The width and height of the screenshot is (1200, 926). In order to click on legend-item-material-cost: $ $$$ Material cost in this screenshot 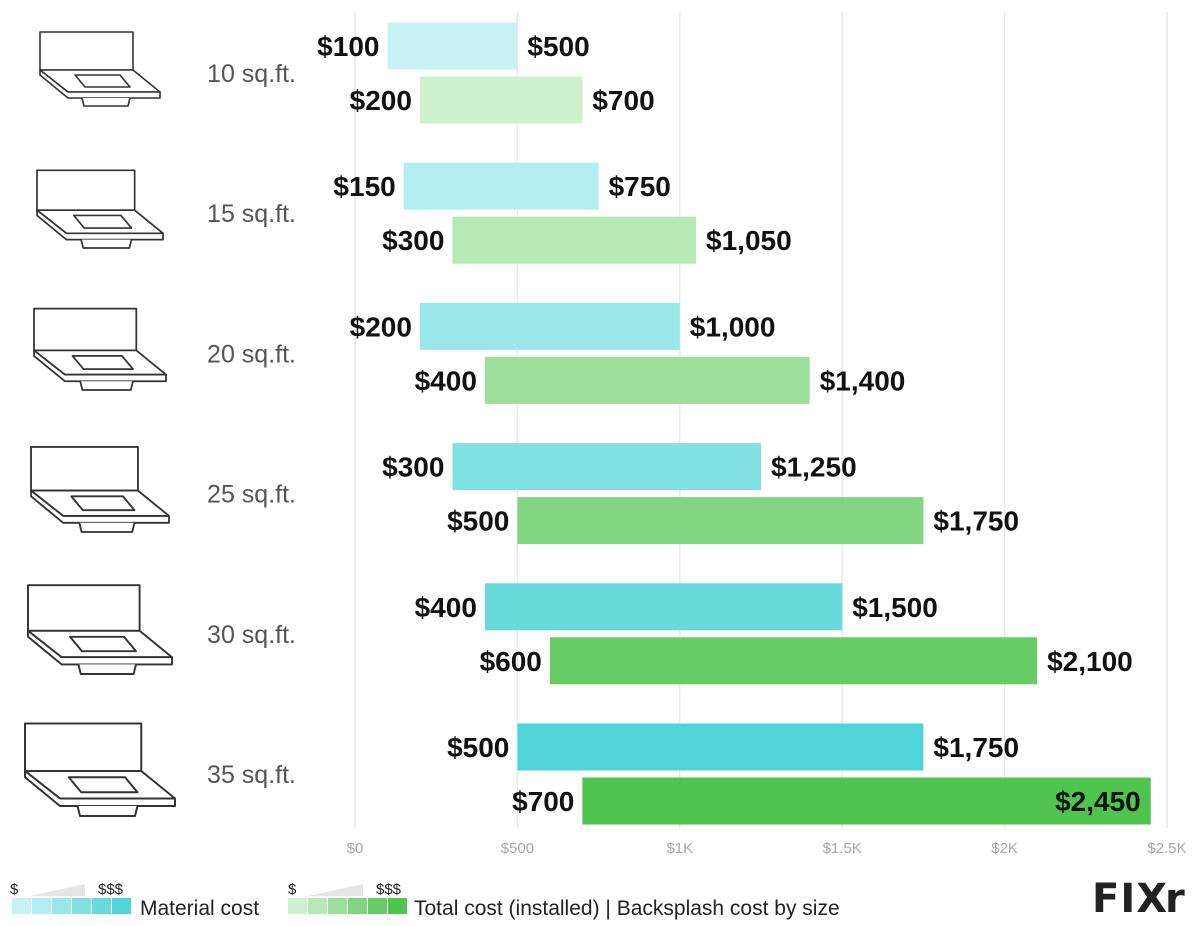, I will do `click(134, 900)`.